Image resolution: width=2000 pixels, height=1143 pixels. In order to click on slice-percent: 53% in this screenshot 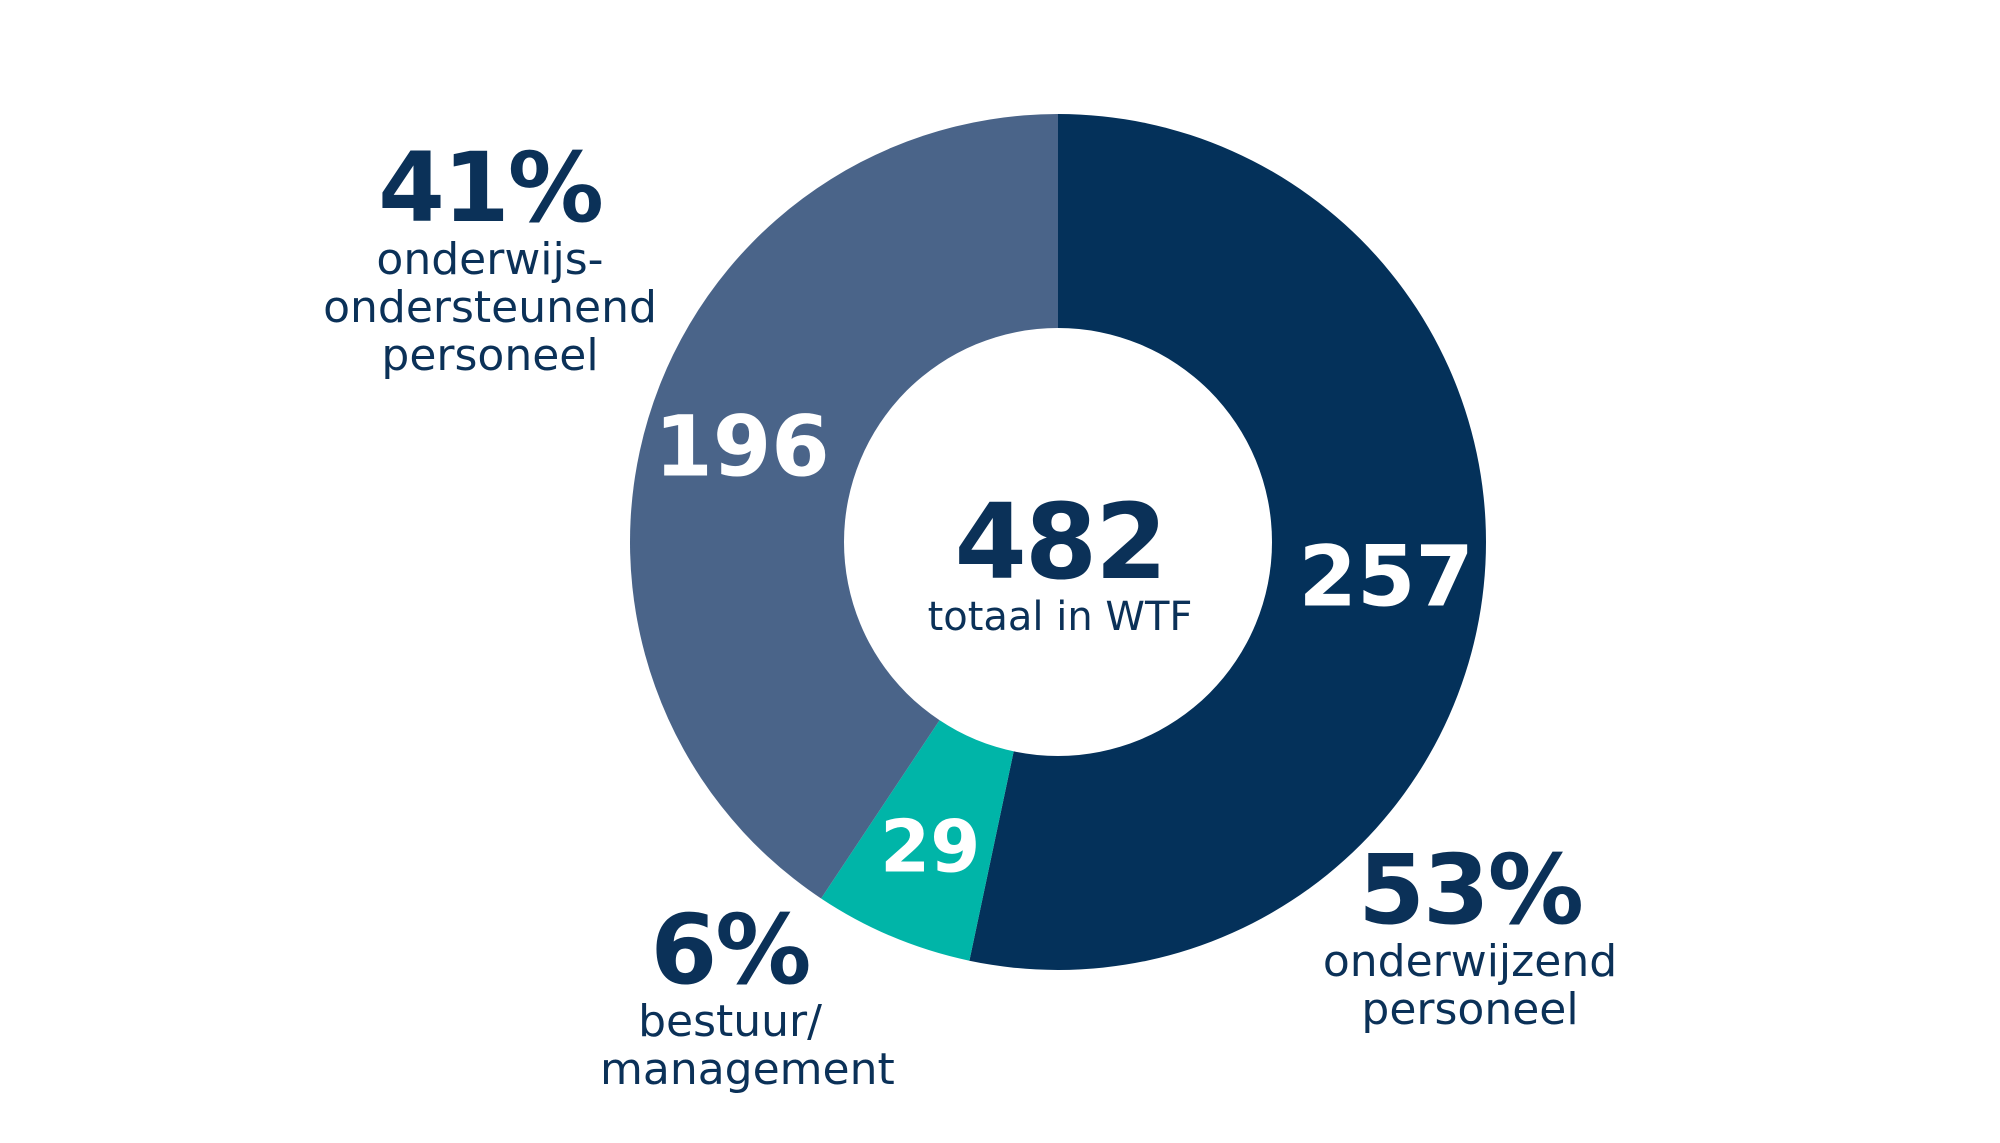, I will do `click(1471, 890)`.